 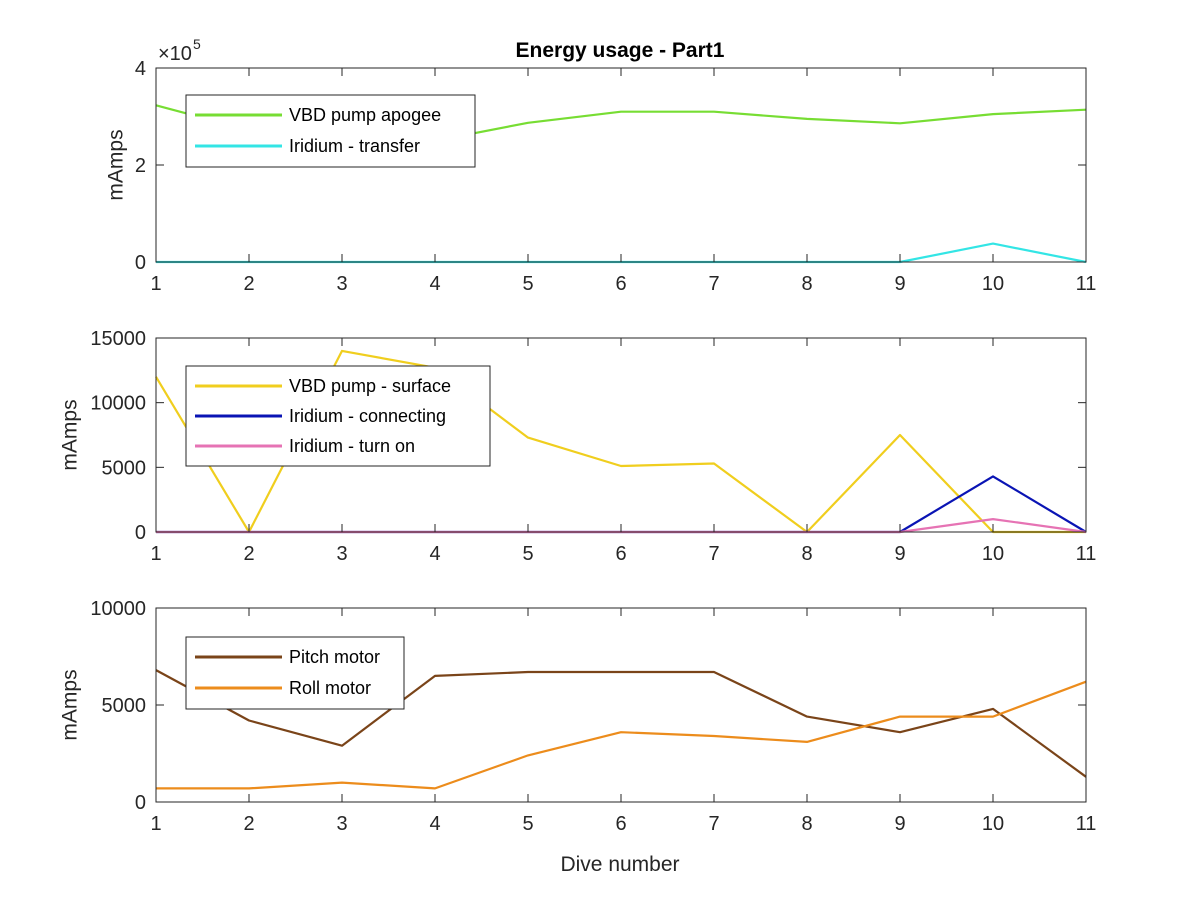 What do you see at coordinates (365, 115) in the screenshot?
I see `legend-label: VBD pump apogee` at bounding box center [365, 115].